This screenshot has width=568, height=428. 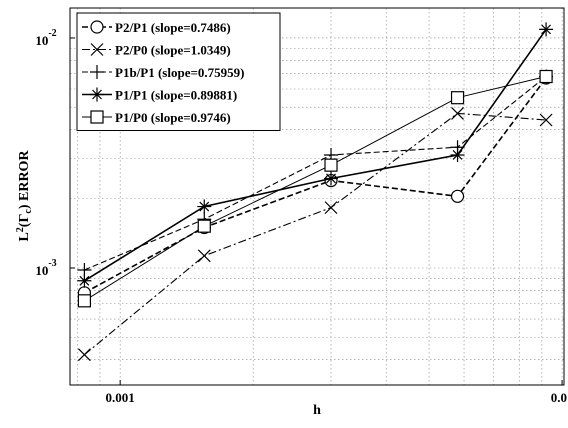 I want to click on y-tick-label: 10⁻², so click(x=45, y=38).